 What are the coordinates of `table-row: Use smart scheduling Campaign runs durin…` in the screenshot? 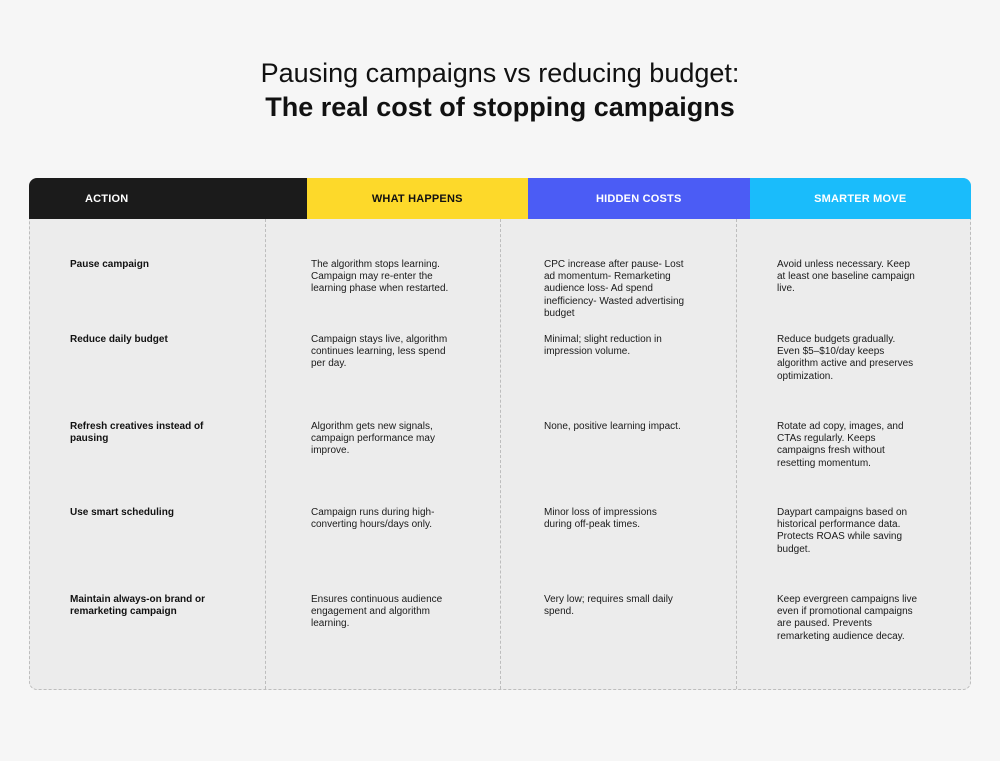 It's located at (500, 531).